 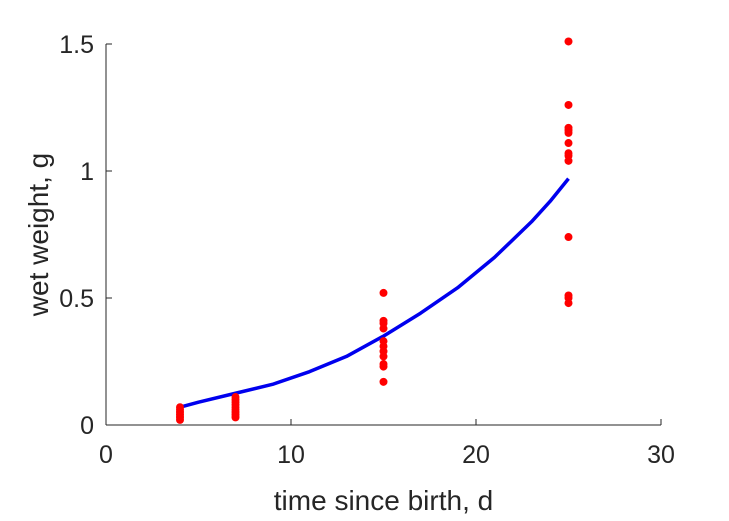 I want to click on y-ticks: 0 0.5 1 1.5, so click(x=85, y=235).